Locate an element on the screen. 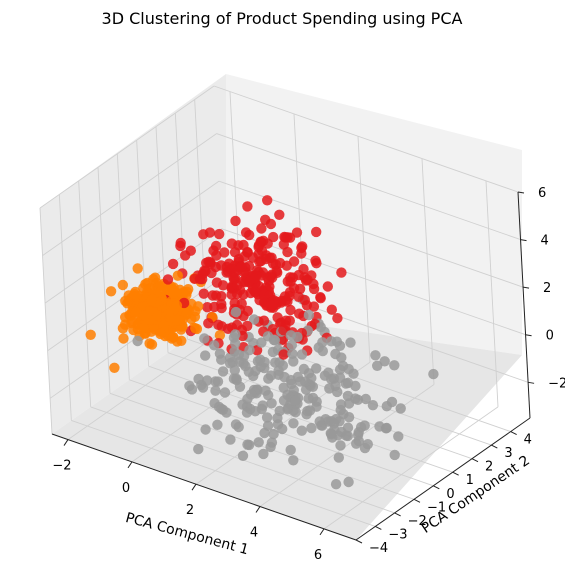 This screenshot has height=581, width=565. y-axis-line is located at coordinates (443, 479).